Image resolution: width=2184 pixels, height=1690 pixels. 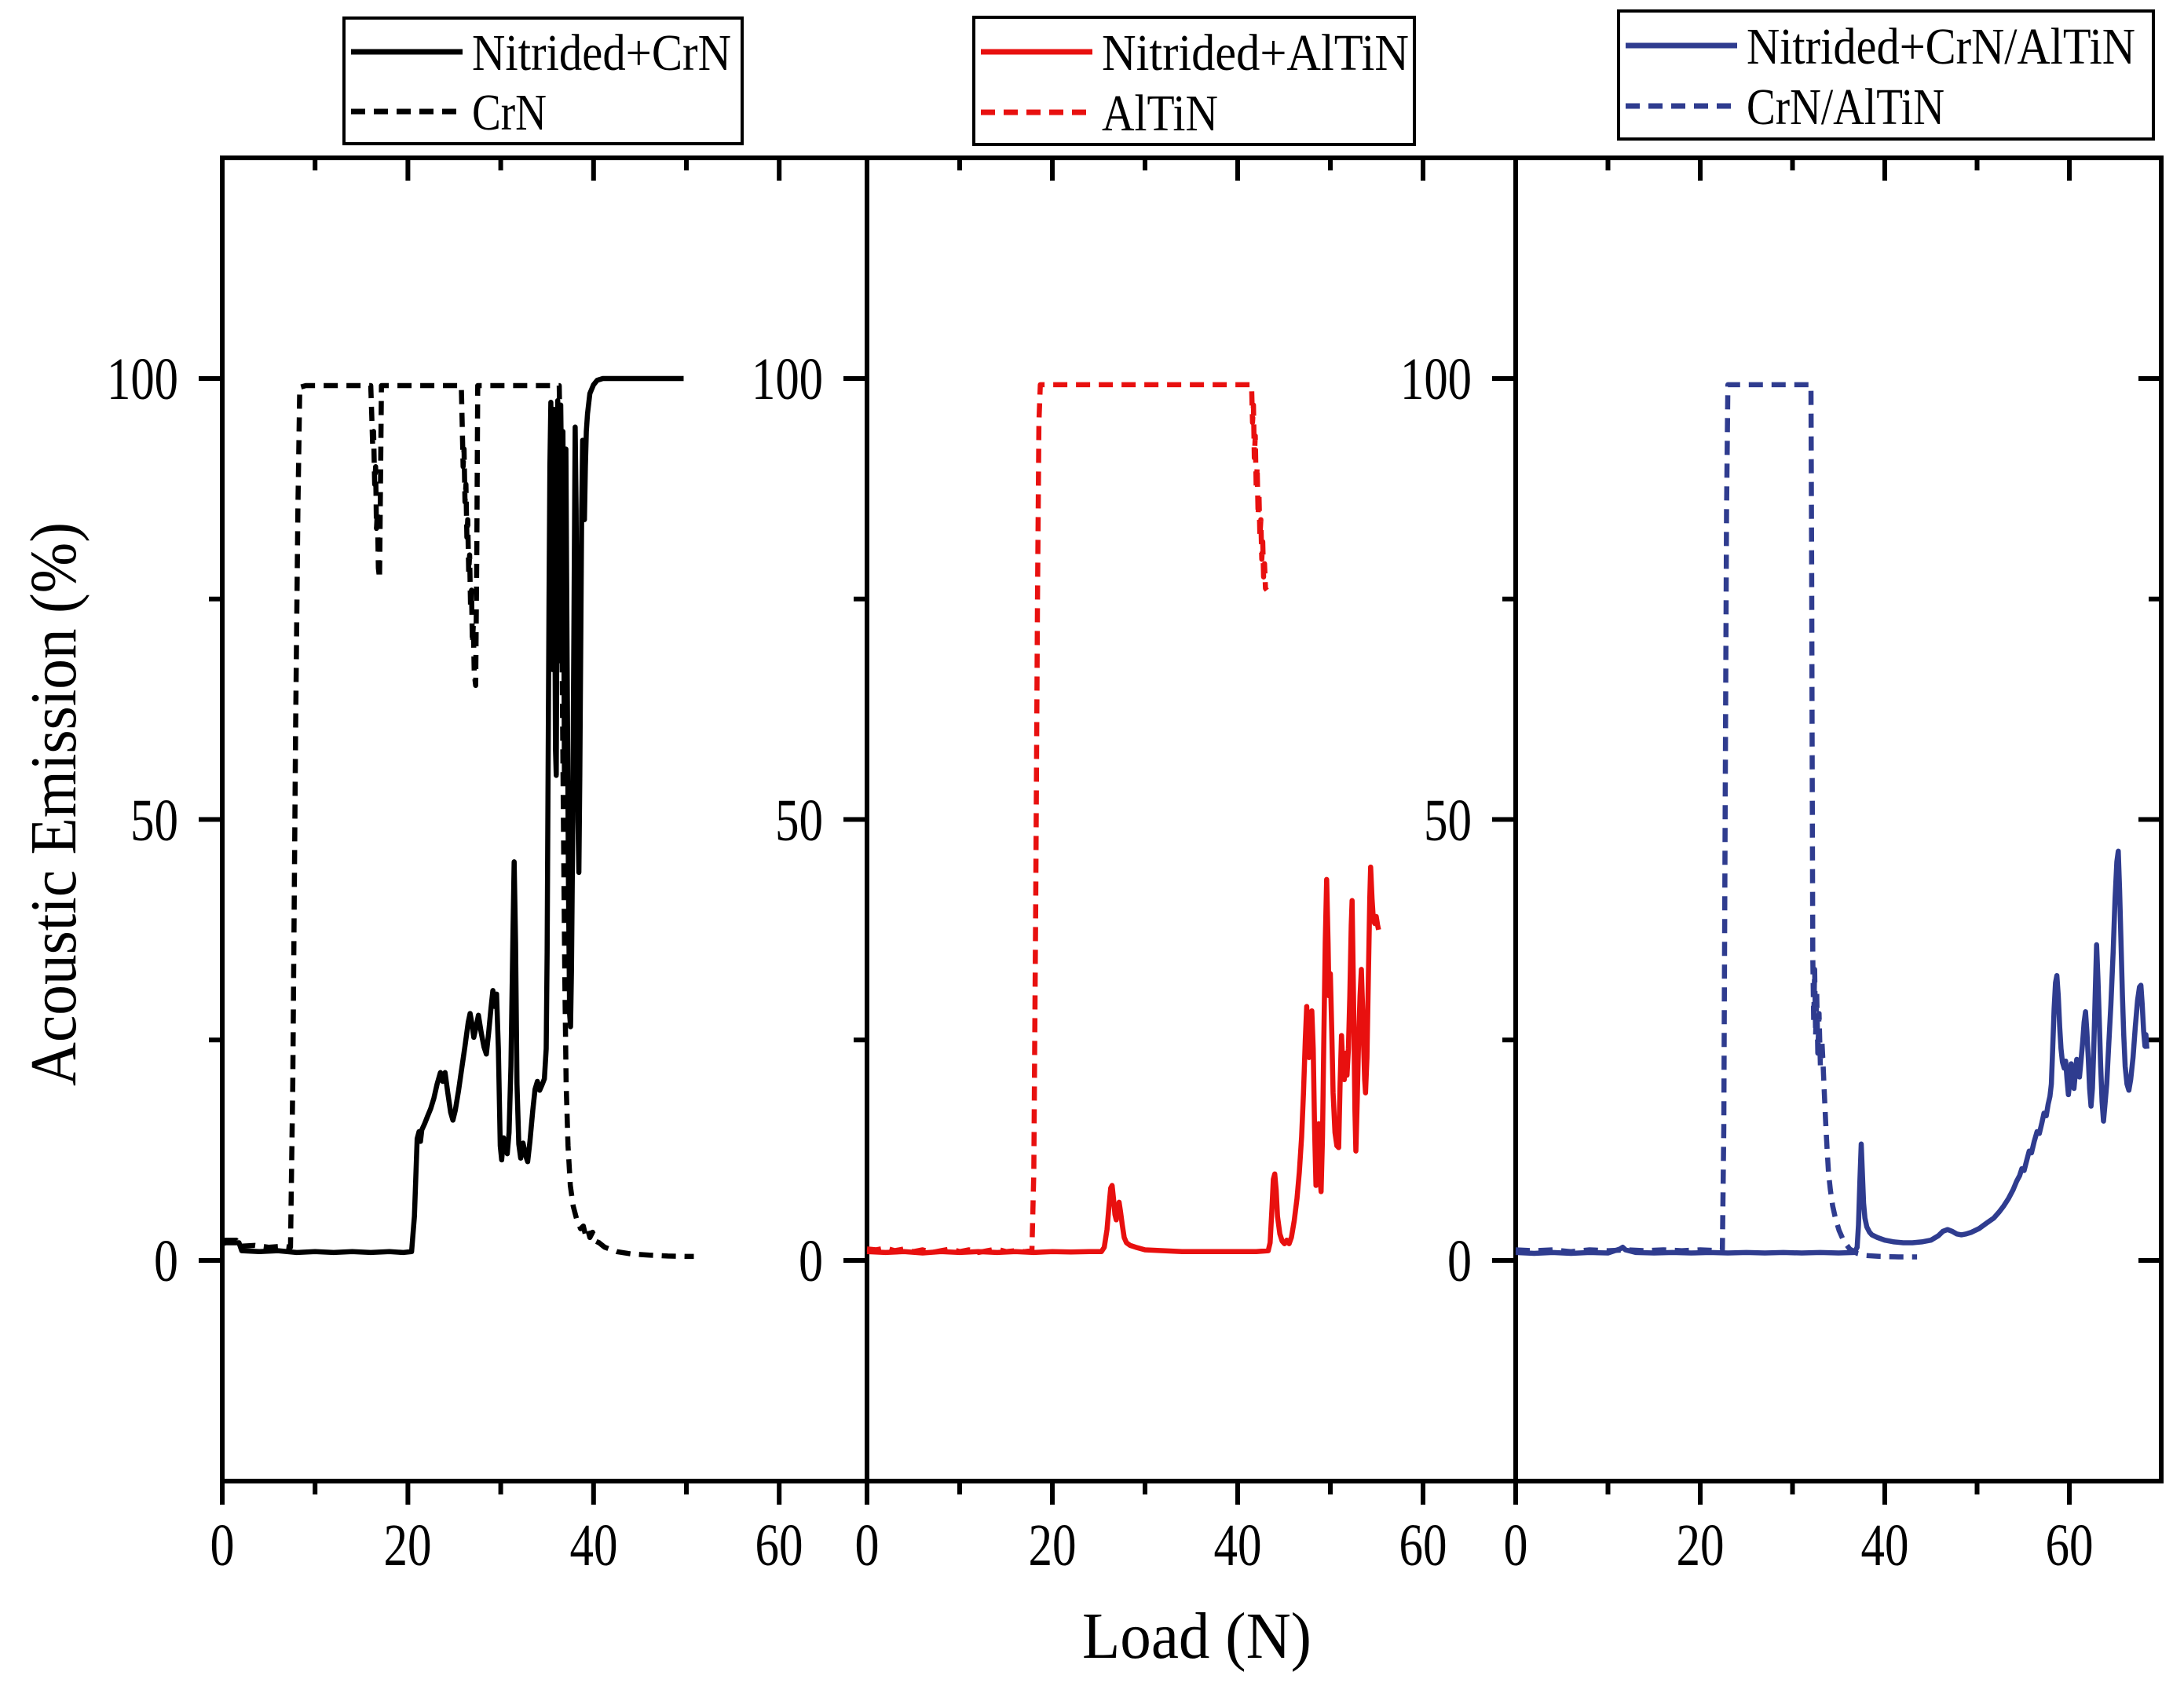 What do you see at coordinates (53, 804) in the screenshot?
I see `svg-text: Acoustic Emission (%)` at bounding box center [53, 804].